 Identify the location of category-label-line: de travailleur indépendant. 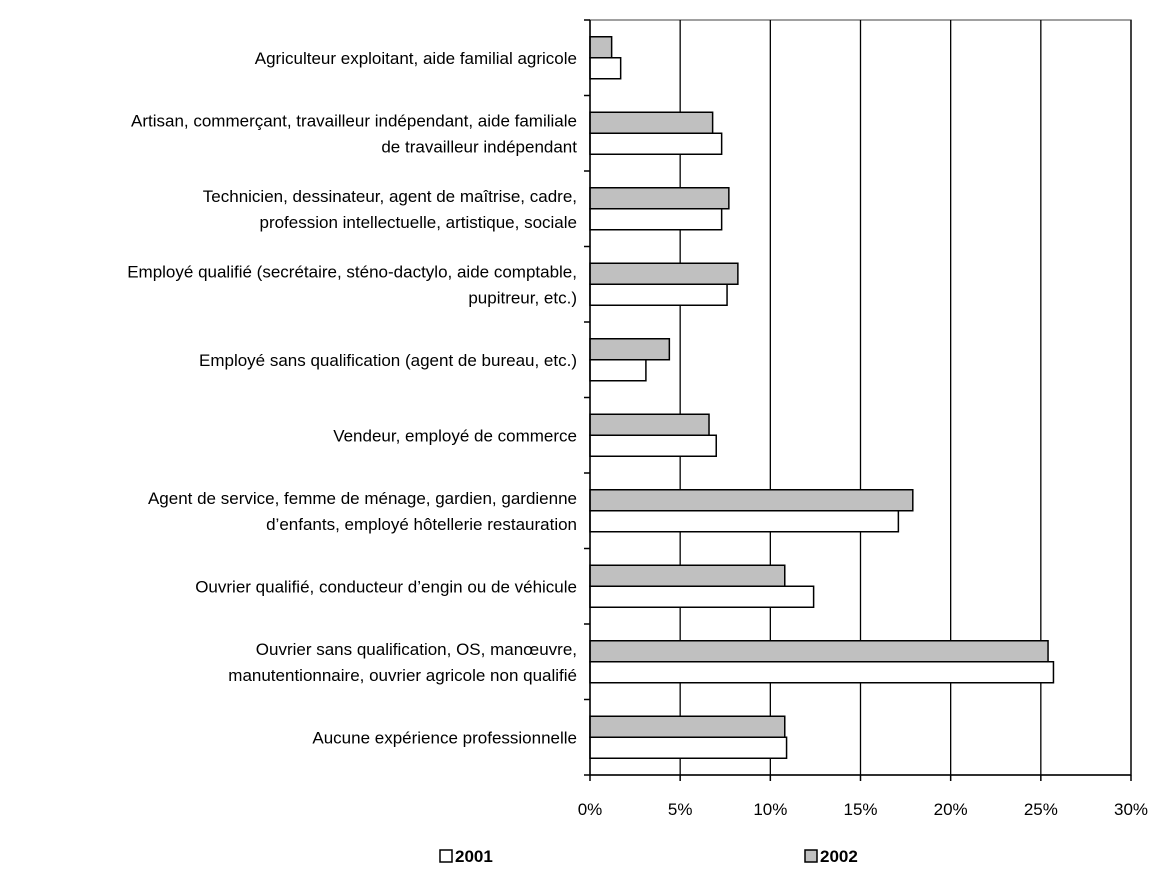
(479, 146).